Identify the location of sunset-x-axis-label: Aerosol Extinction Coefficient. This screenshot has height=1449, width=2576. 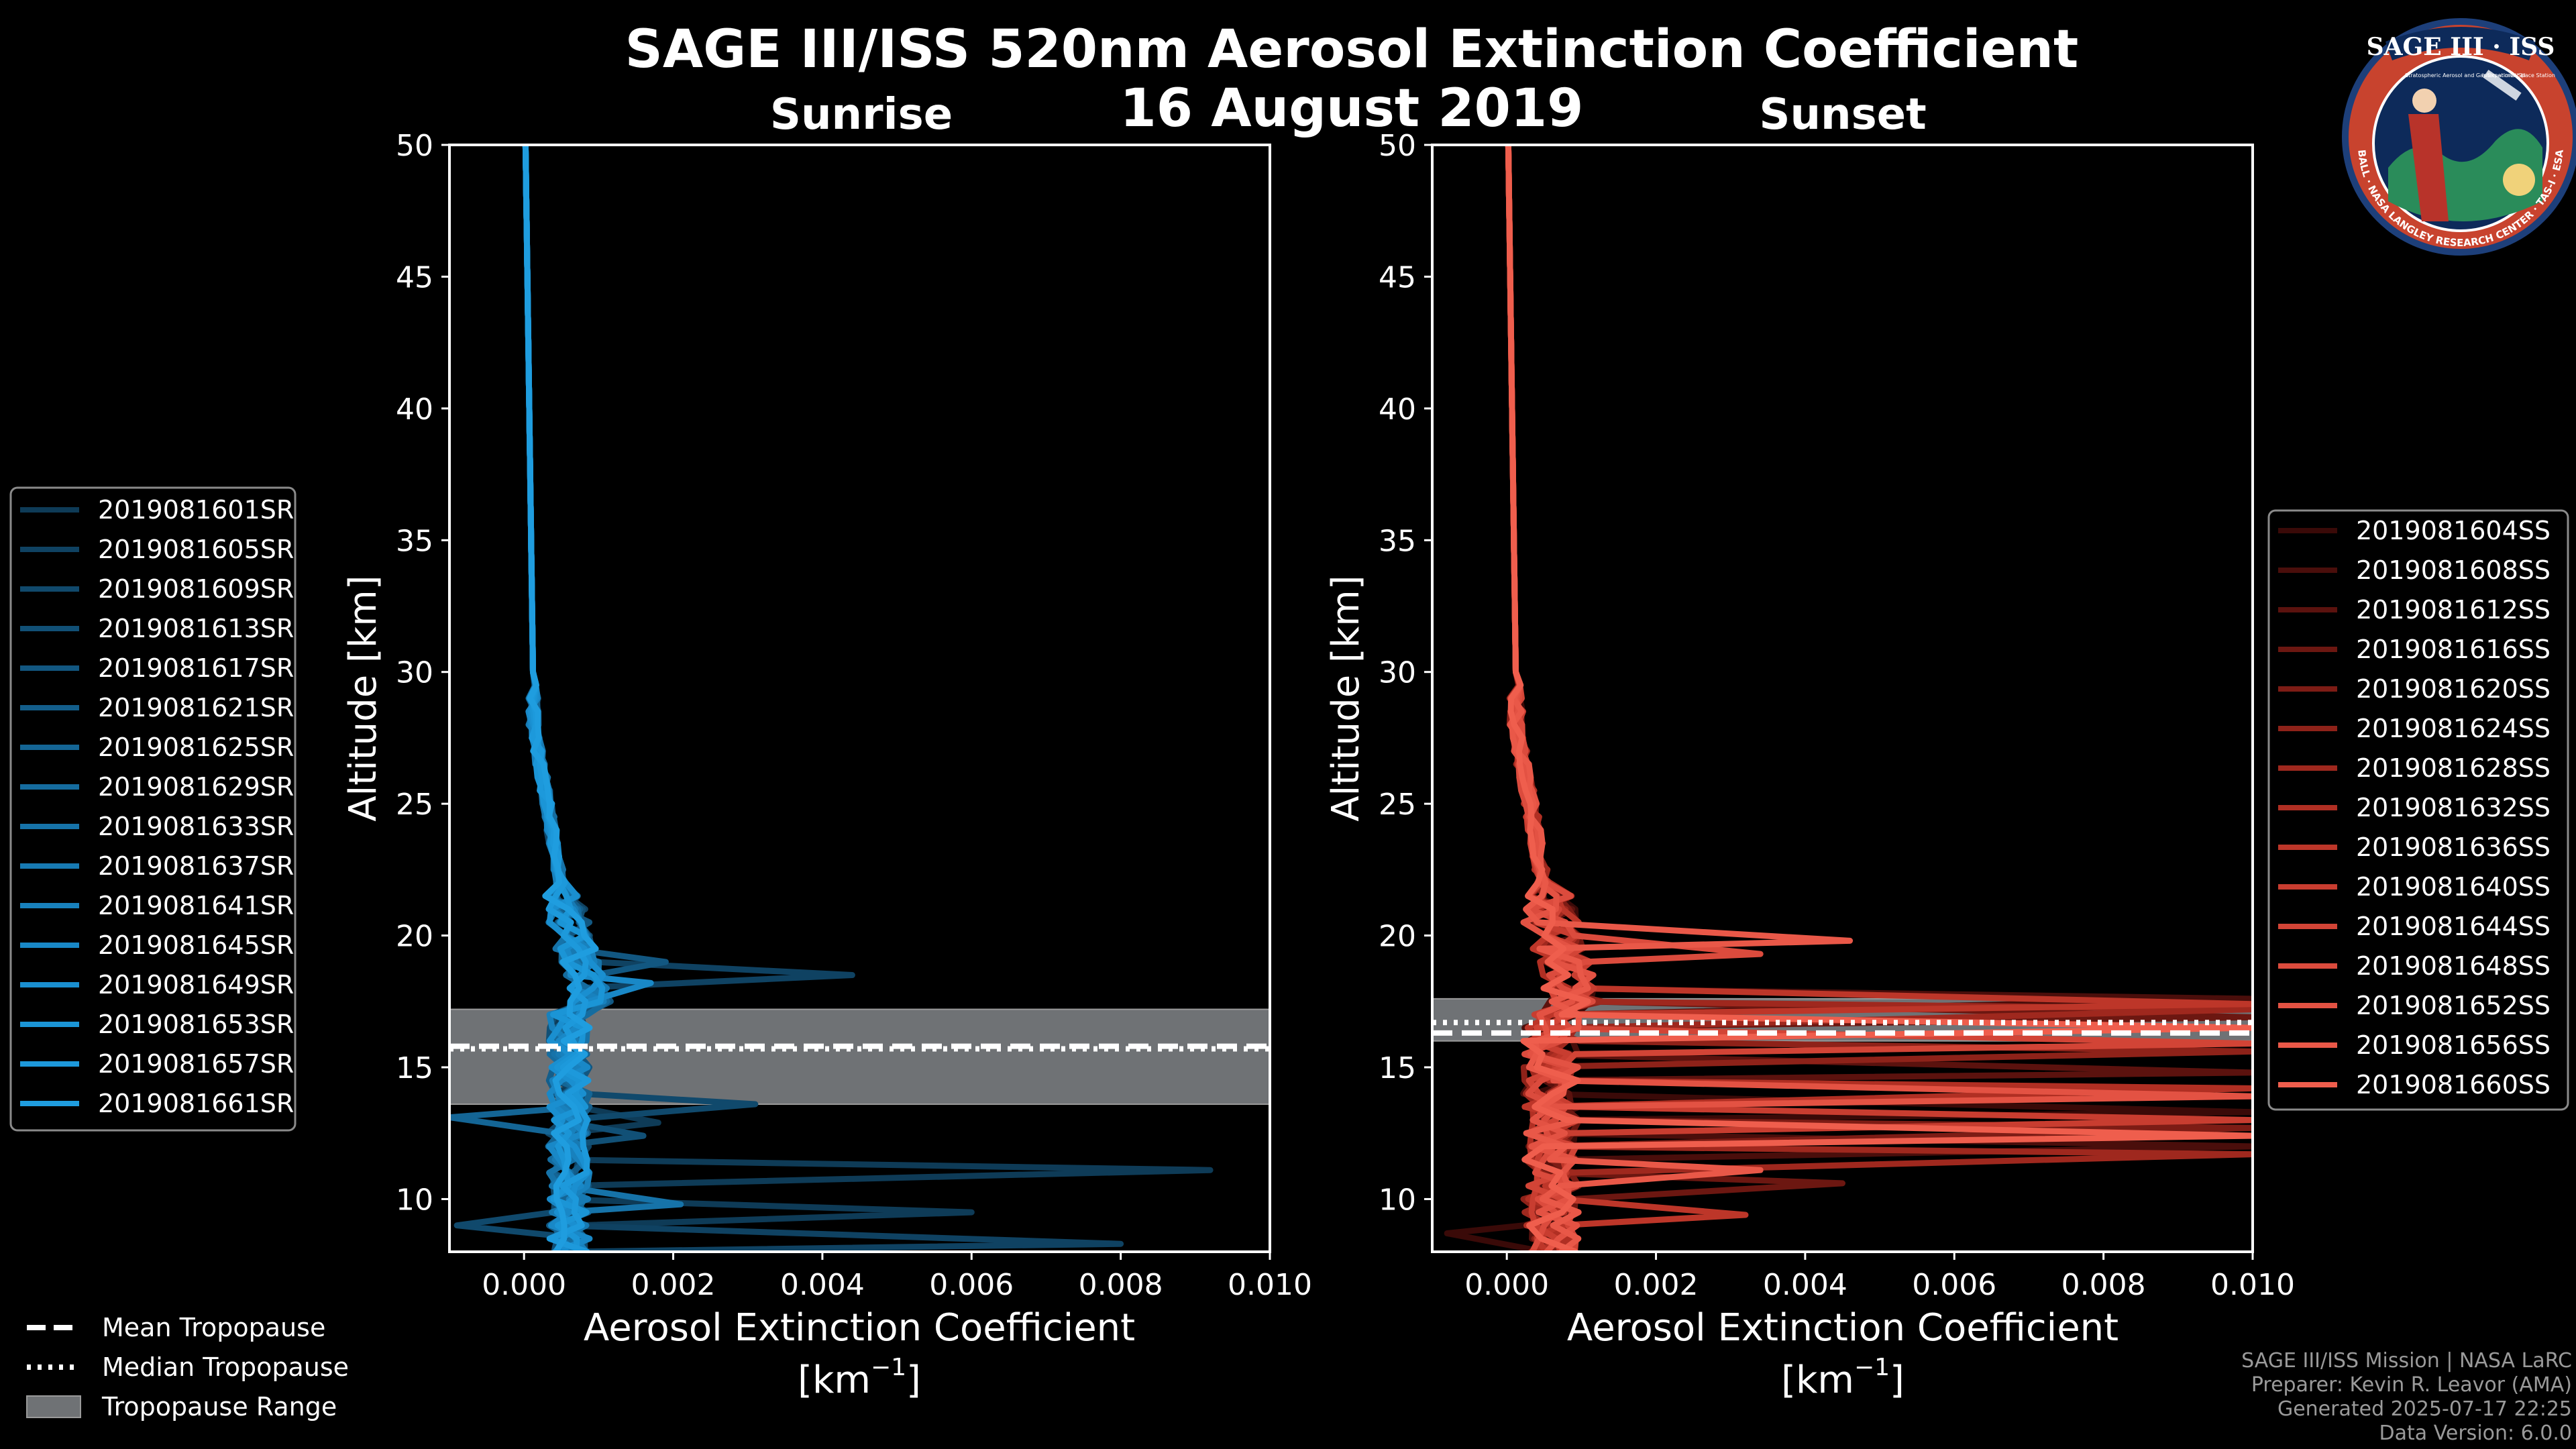
(1842, 1328).